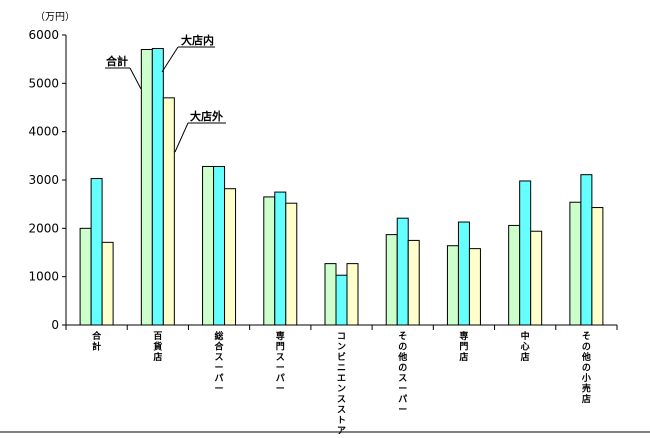 The width and height of the screenshot is (650, 438). What do you see at coordinates (341, 379) in the screenshot?
I see `category-label-4: エ` at bounding box center [341, 379].